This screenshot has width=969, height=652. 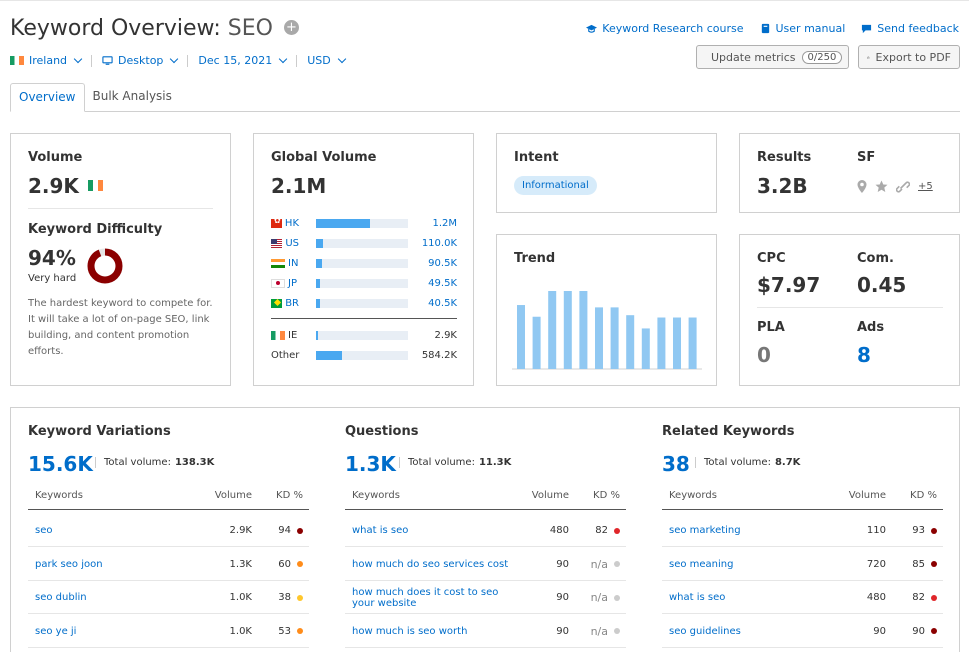 What do you see at coordinates (705, 530) in the screenshot?
I see `keyword-link: seo marketing` at bounding box center [705, 530].